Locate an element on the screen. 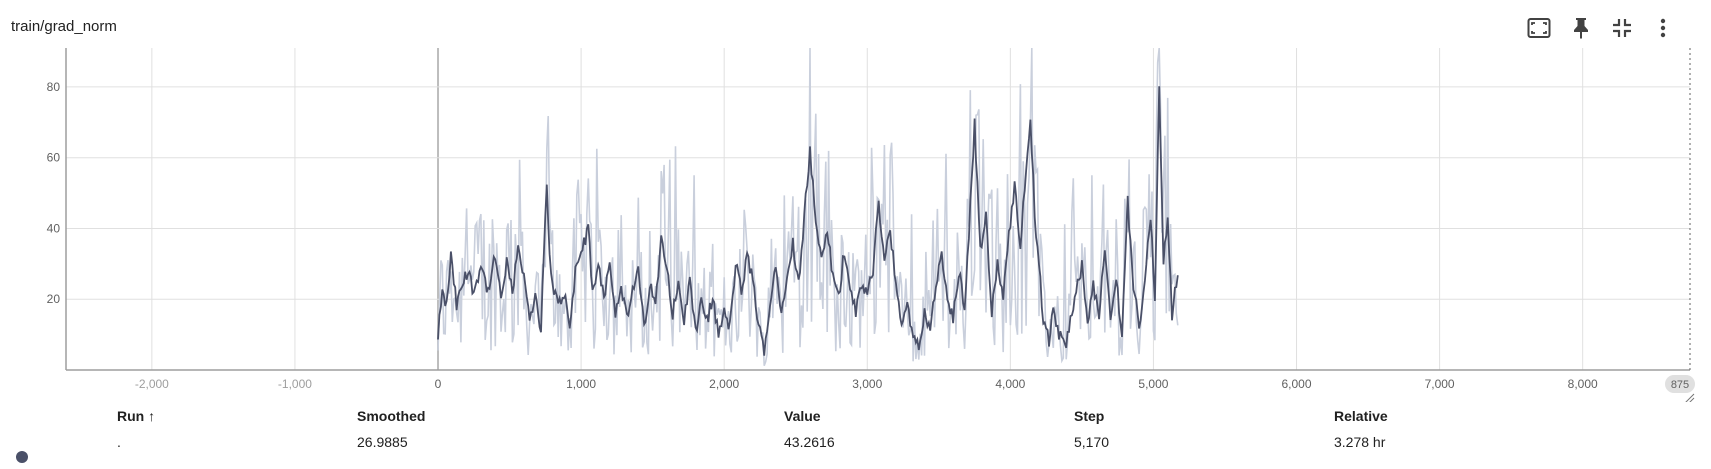 This screenshot has width=1711, height=469. cell-relative: 3.278 hr is located at coordinates (1360, 442).